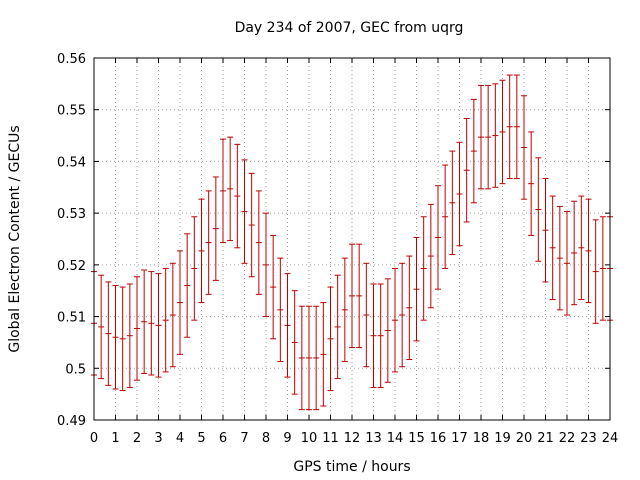 The width and height of the screenshot is (640, 480). What do you see at coordinates (524, 438) in the screenshot?
I see `x-tick-label: 20` at bounding box center [524, 438].